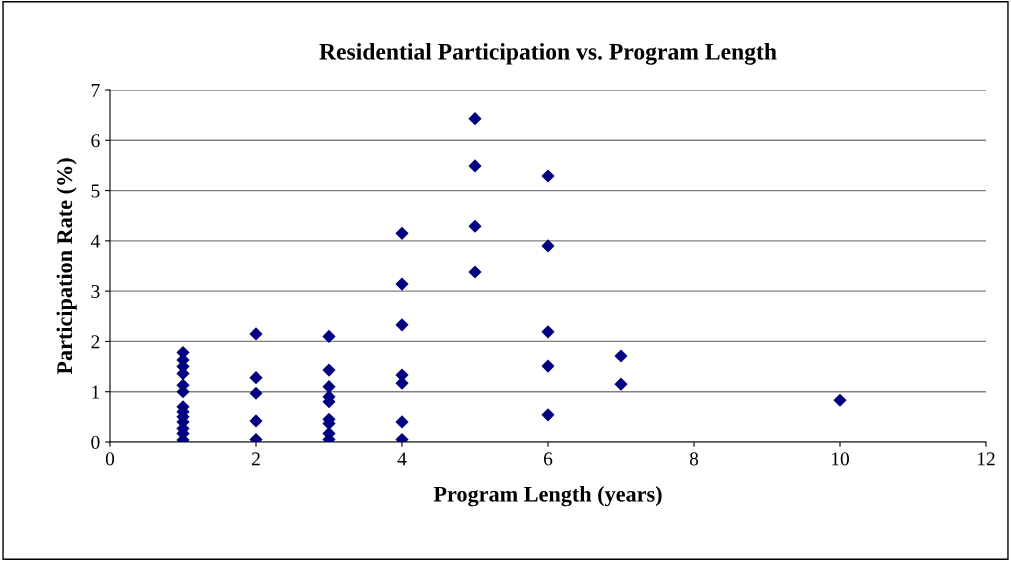 Image resolution: width=1011 pixels, height=561 pixels. What do you see at coordinates (95, 442) in the screenshot?
I see `y-tick-label: 0` at bounding box center [95, 442].